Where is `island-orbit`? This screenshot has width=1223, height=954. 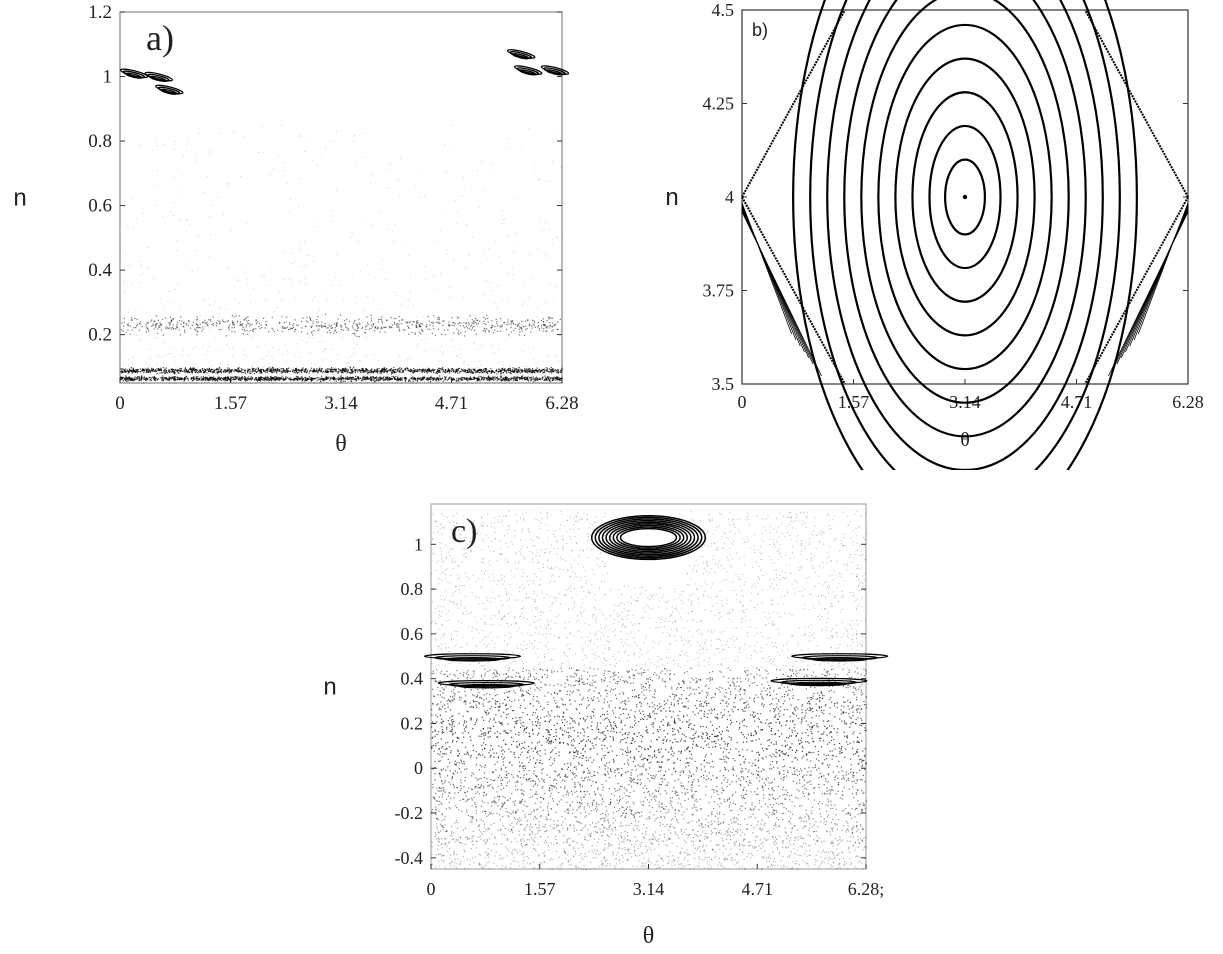
island-orbit is located at coordinates (169, 91).